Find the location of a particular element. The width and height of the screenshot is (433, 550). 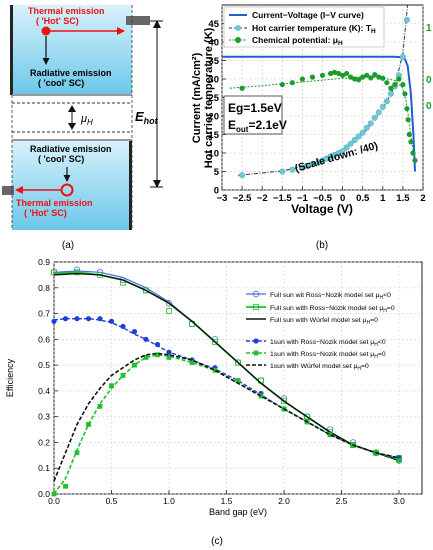

c-y-tick-label: 0.7 is located at coordinates (44, 314).